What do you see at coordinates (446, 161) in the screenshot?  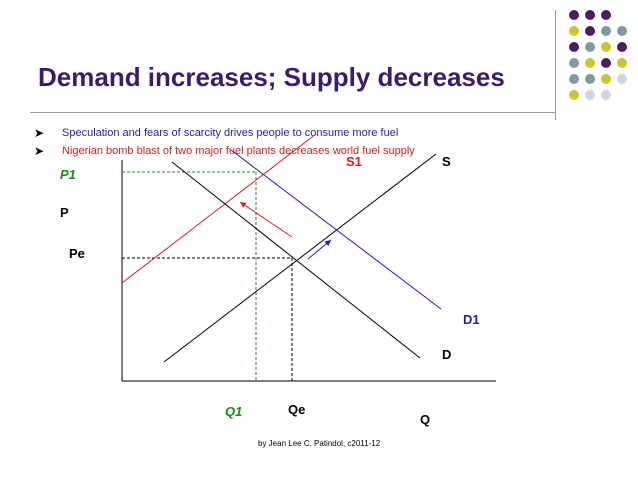 I see `label-s: S` at bounding box center [446, 161].